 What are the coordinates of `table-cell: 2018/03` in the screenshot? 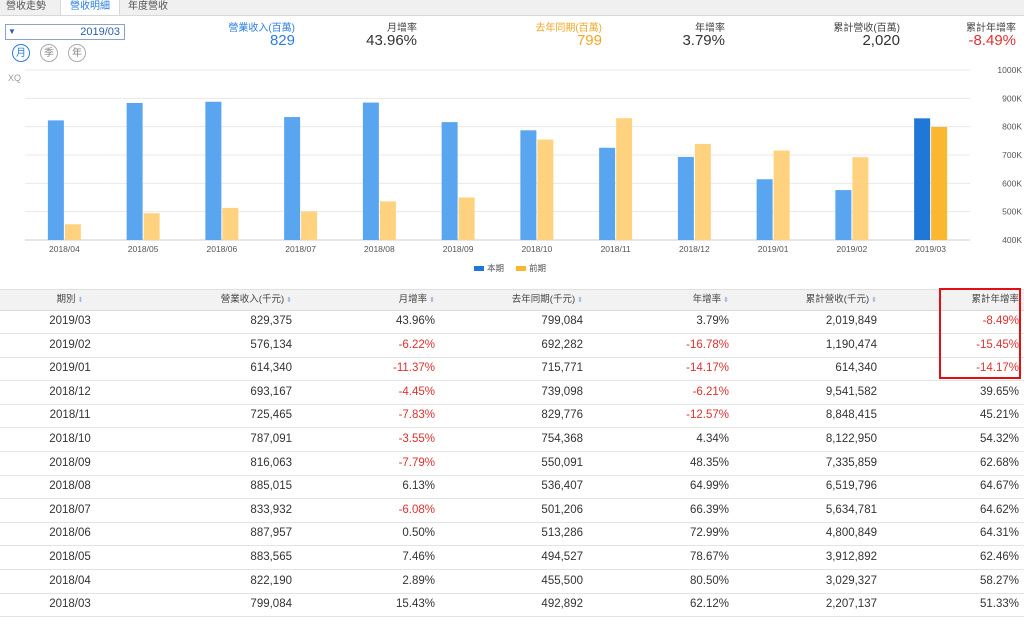 It's located at (70, 604).